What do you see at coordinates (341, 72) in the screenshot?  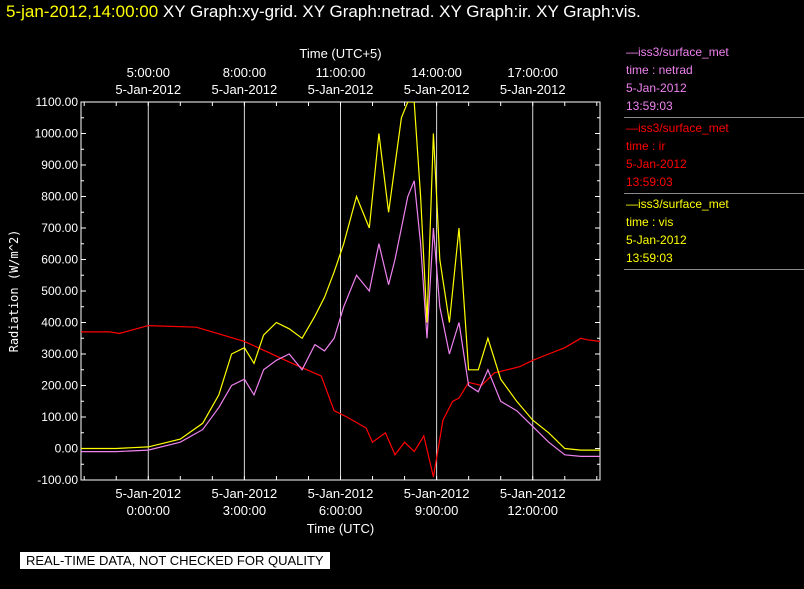 I see `x2-tick-label-time: 11:00:00` at bounding box center [341, 72].